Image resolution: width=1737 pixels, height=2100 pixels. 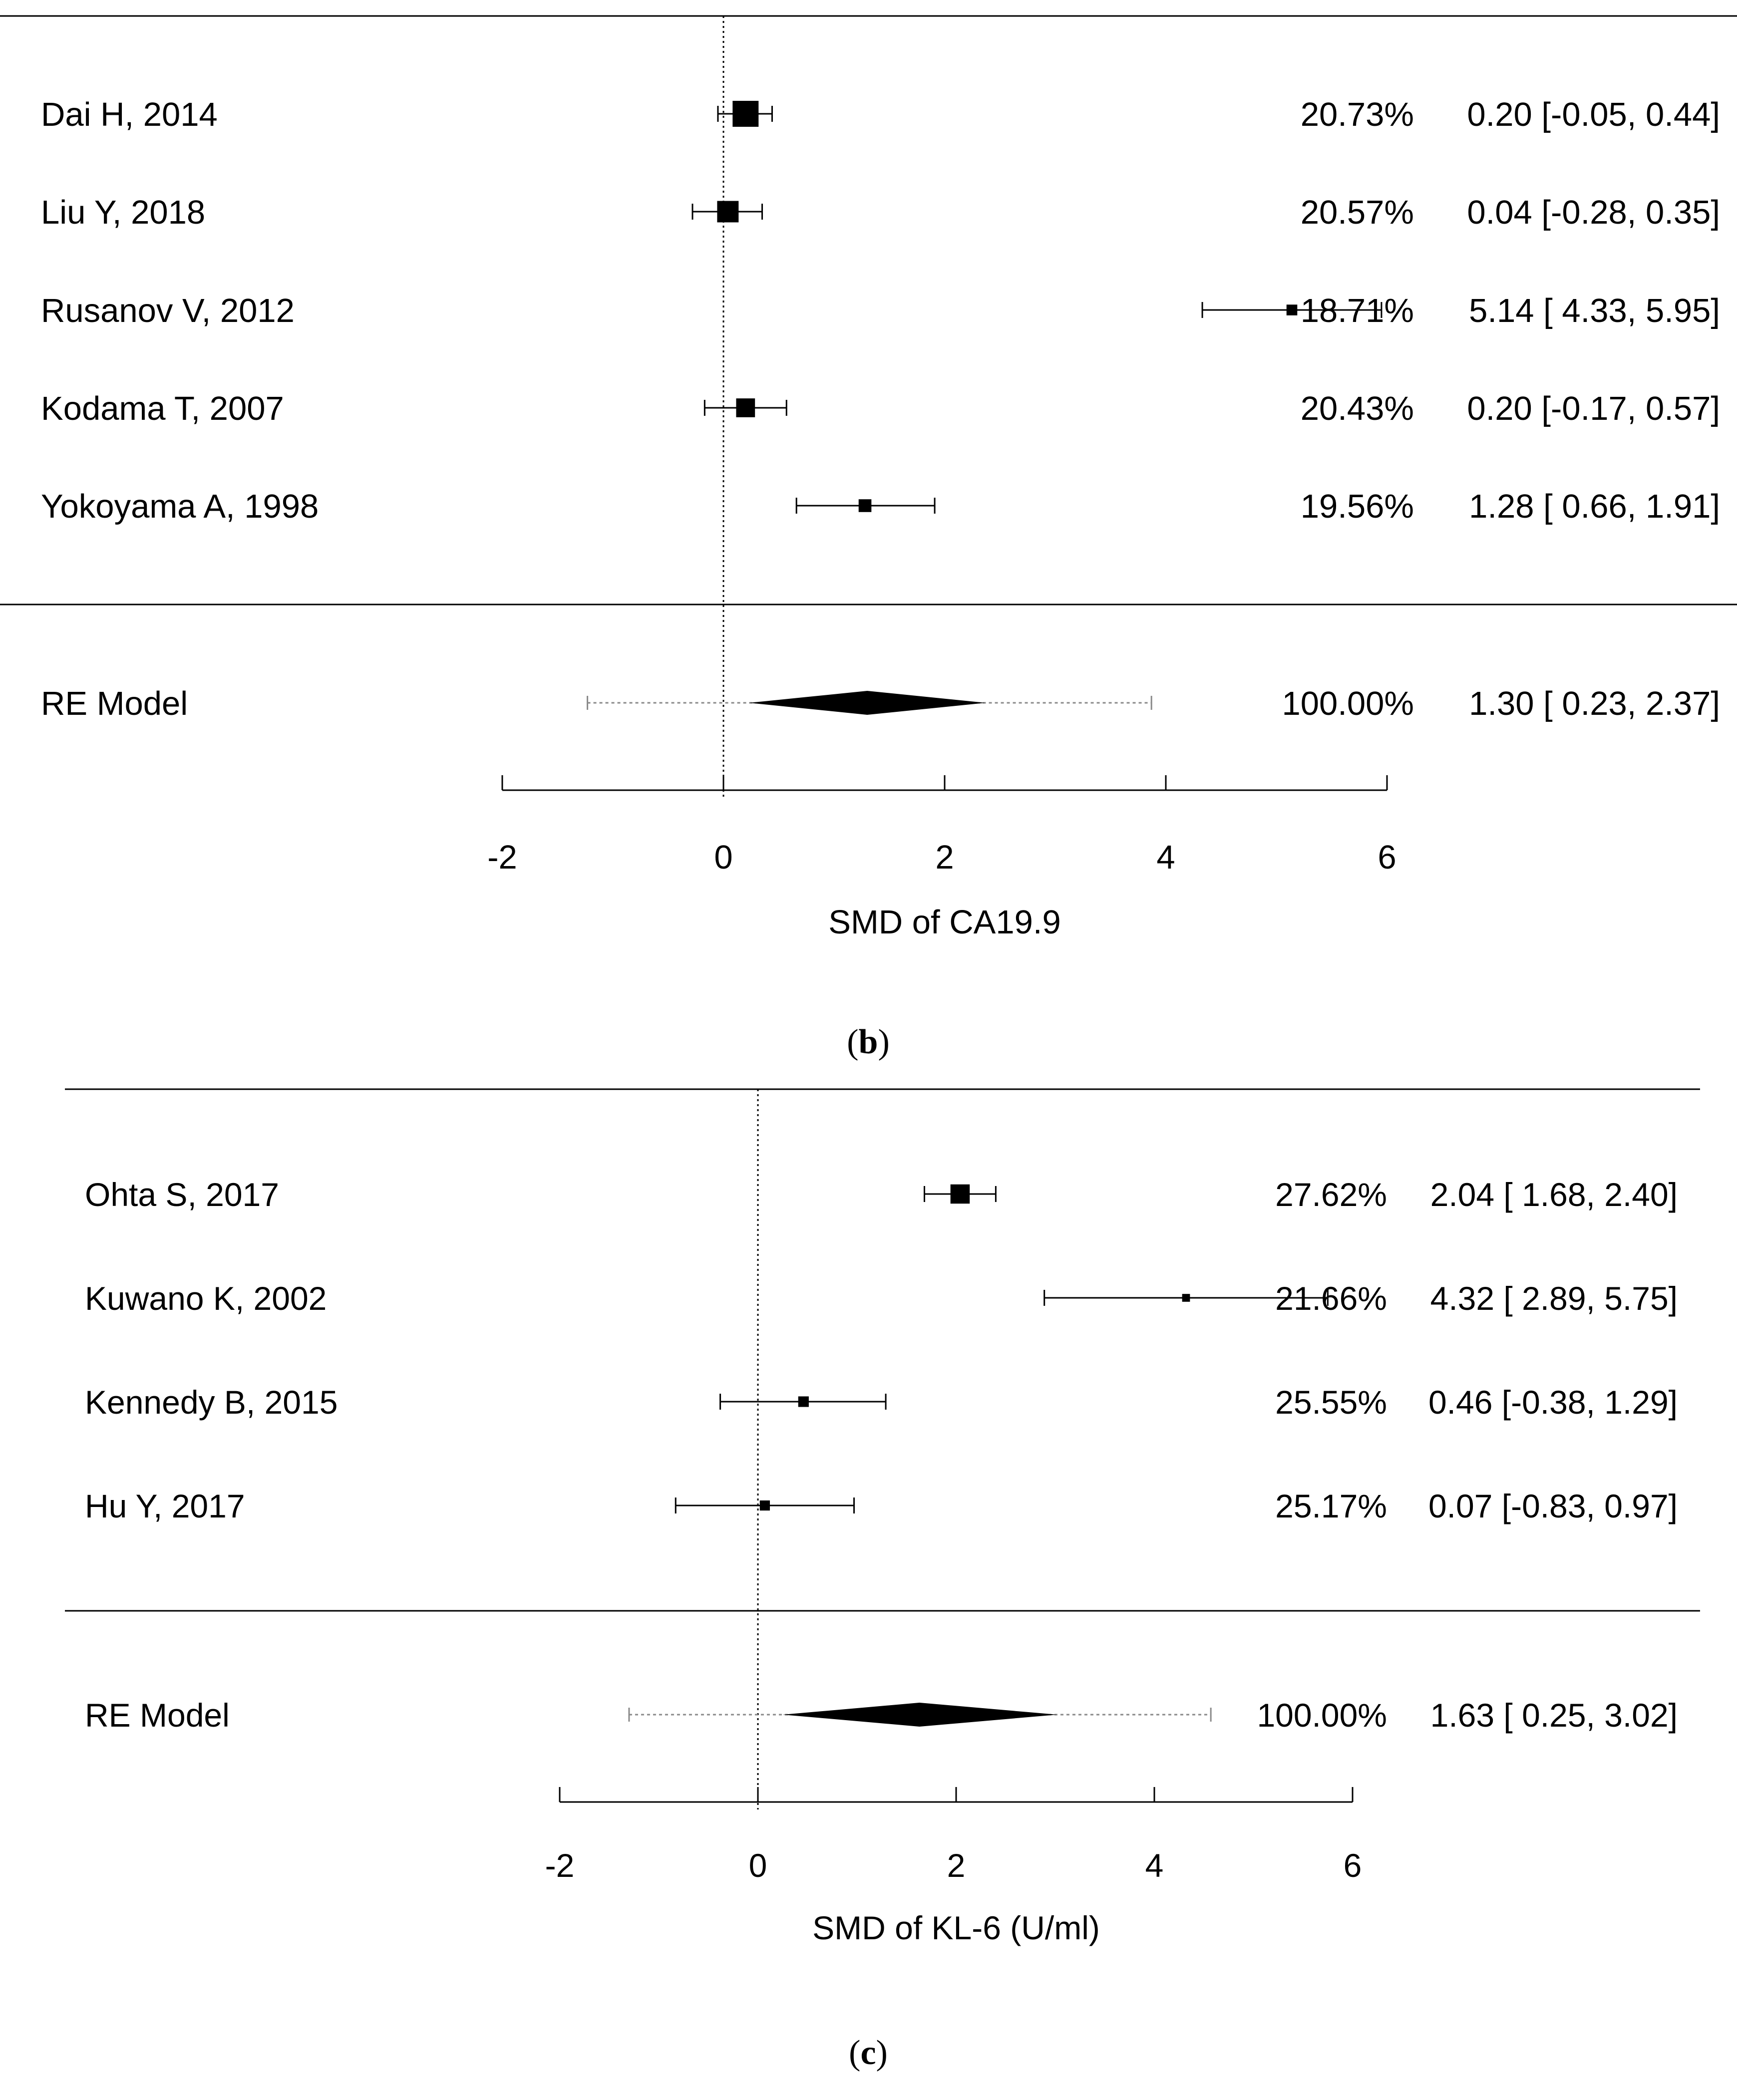 I want to click on study-estimate: 0.20 [-0.17, 0.57], so click(x=1593, y=408).